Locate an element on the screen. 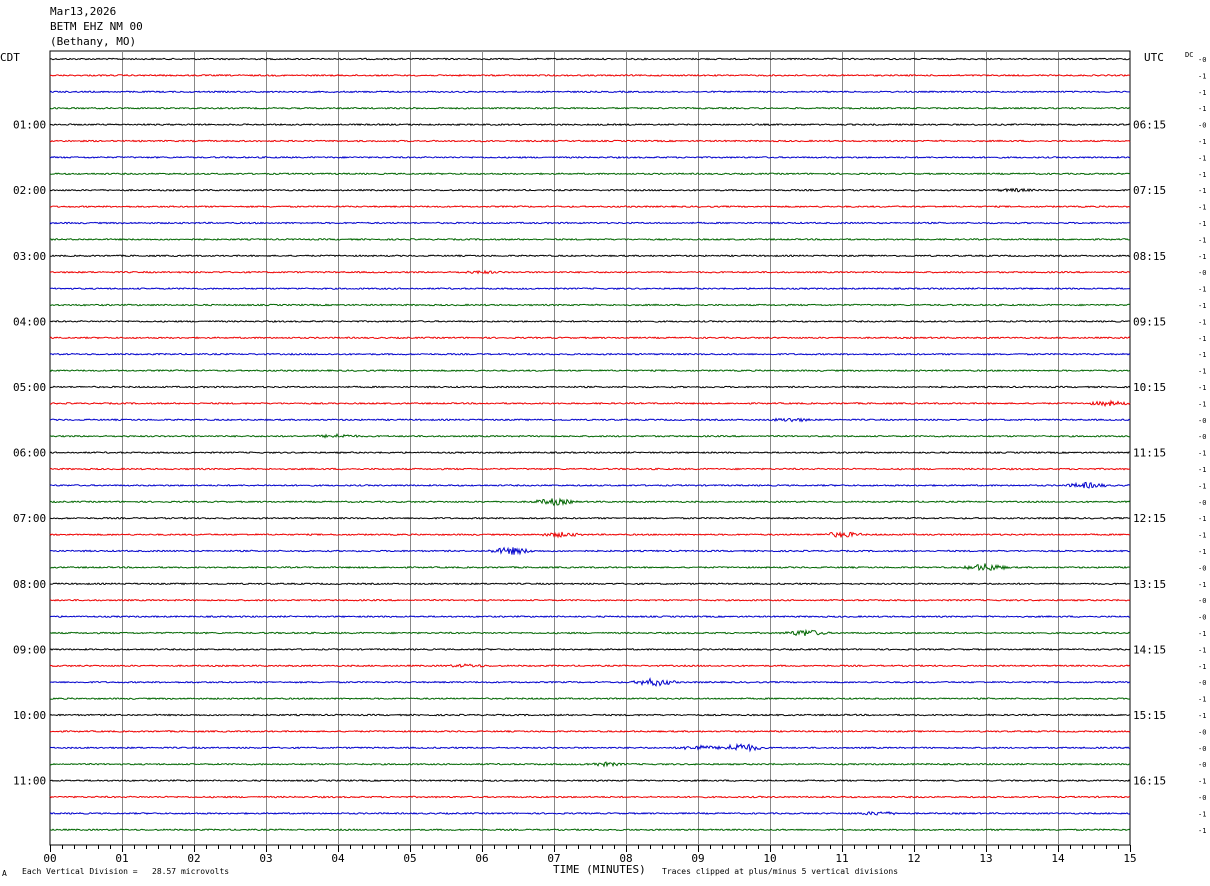 This screenshot has height=886, width=1210. hour-label-left: 08:00 is located at coordinates (29, 584).